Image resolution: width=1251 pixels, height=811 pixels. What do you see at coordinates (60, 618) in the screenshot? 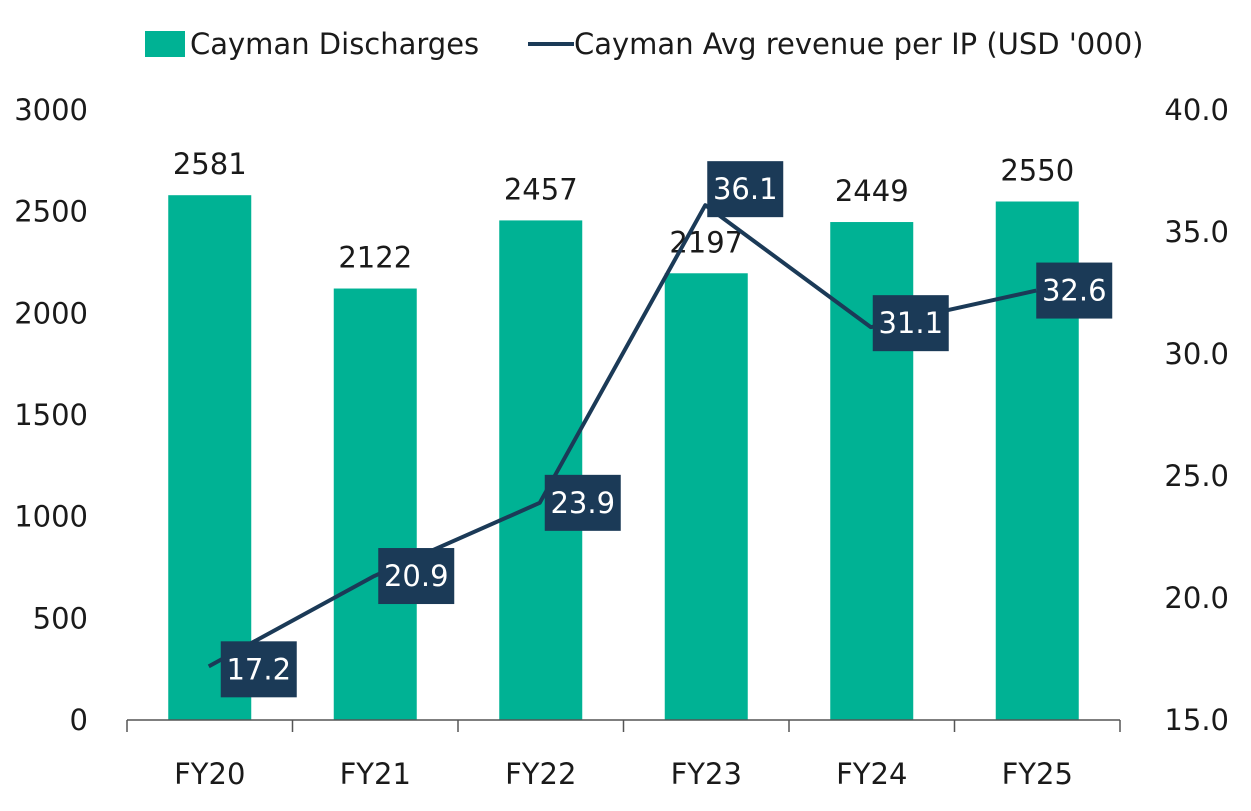
I see `left-axis-tick-label: 500` at bounding box center [60, 618].